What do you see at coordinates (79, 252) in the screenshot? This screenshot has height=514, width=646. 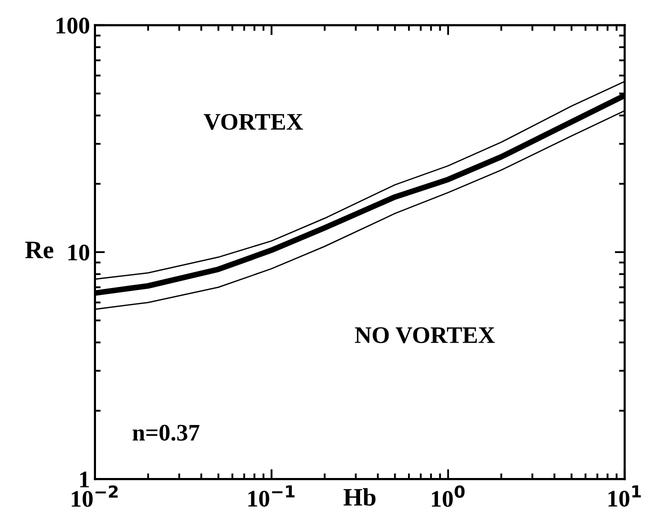 I see `y-tick-label: 10` at bounding box center [79, 252].